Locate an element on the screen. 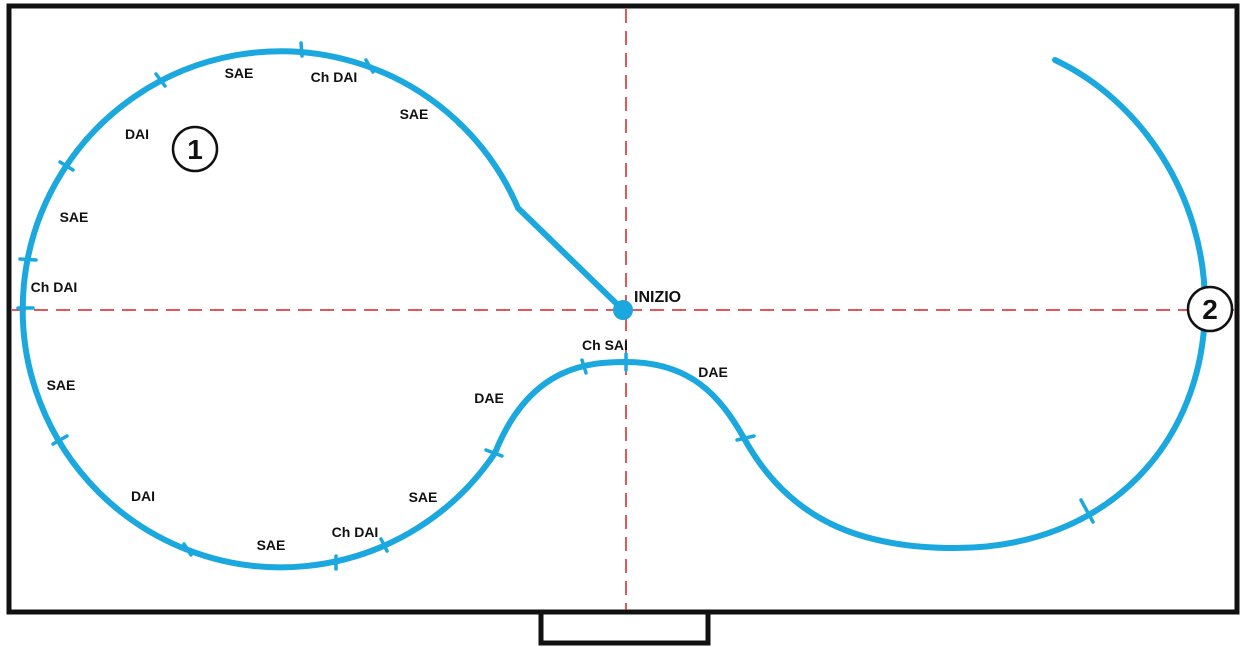  start-label: INIZIO is located at coordinates (657, 297).